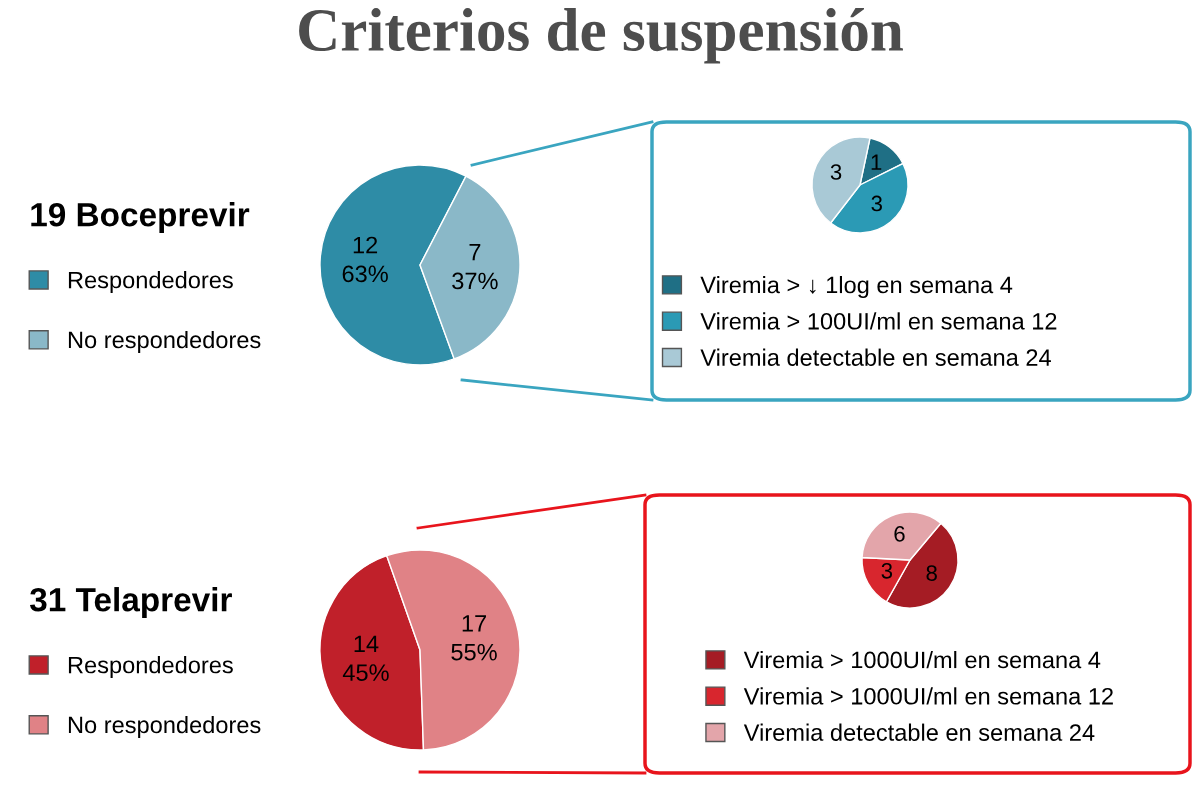  Describe the element at coordinates (856, 286) in the screenshot. I see `legend-label: Viremia > ↓ 1log en semana 4` at that location.